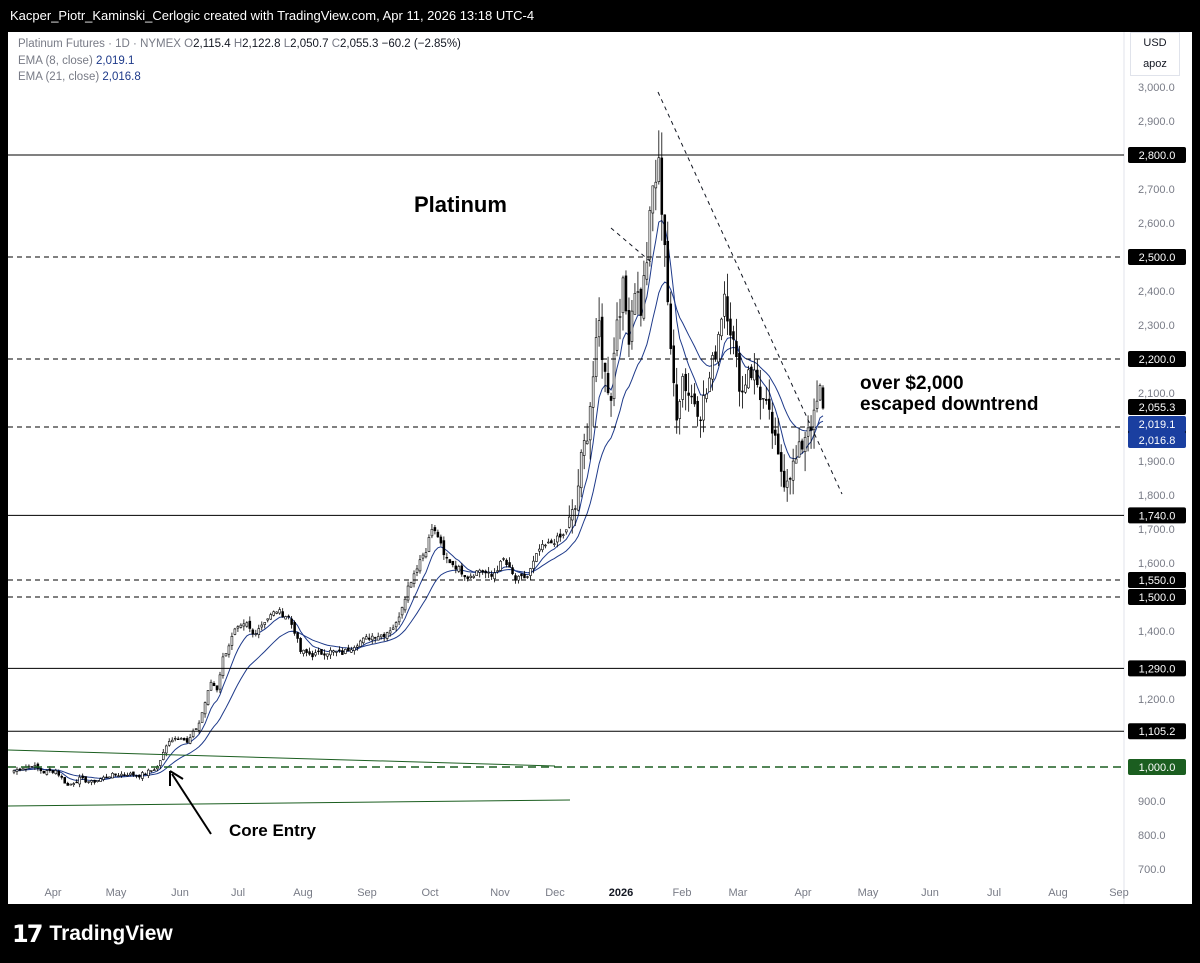  What do you see at coordinates (1157, 425) in the screenshot?
I see `price-label: 2,019.1` at bounding box center [1157, 425].